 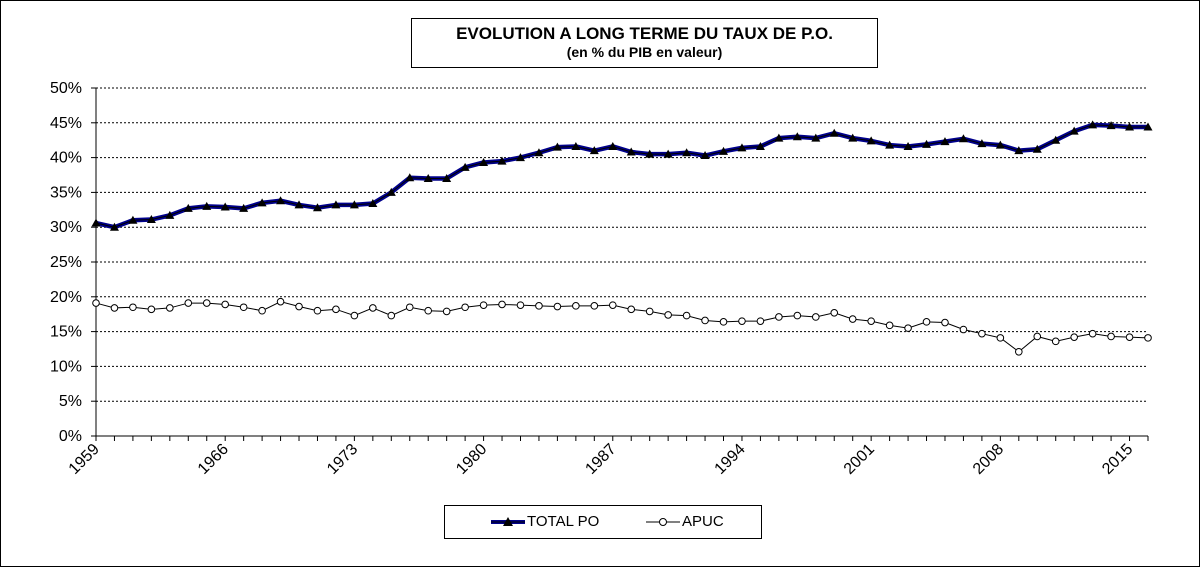 I want to click on x-tick-label: 2008, so click(x=988, y=459).